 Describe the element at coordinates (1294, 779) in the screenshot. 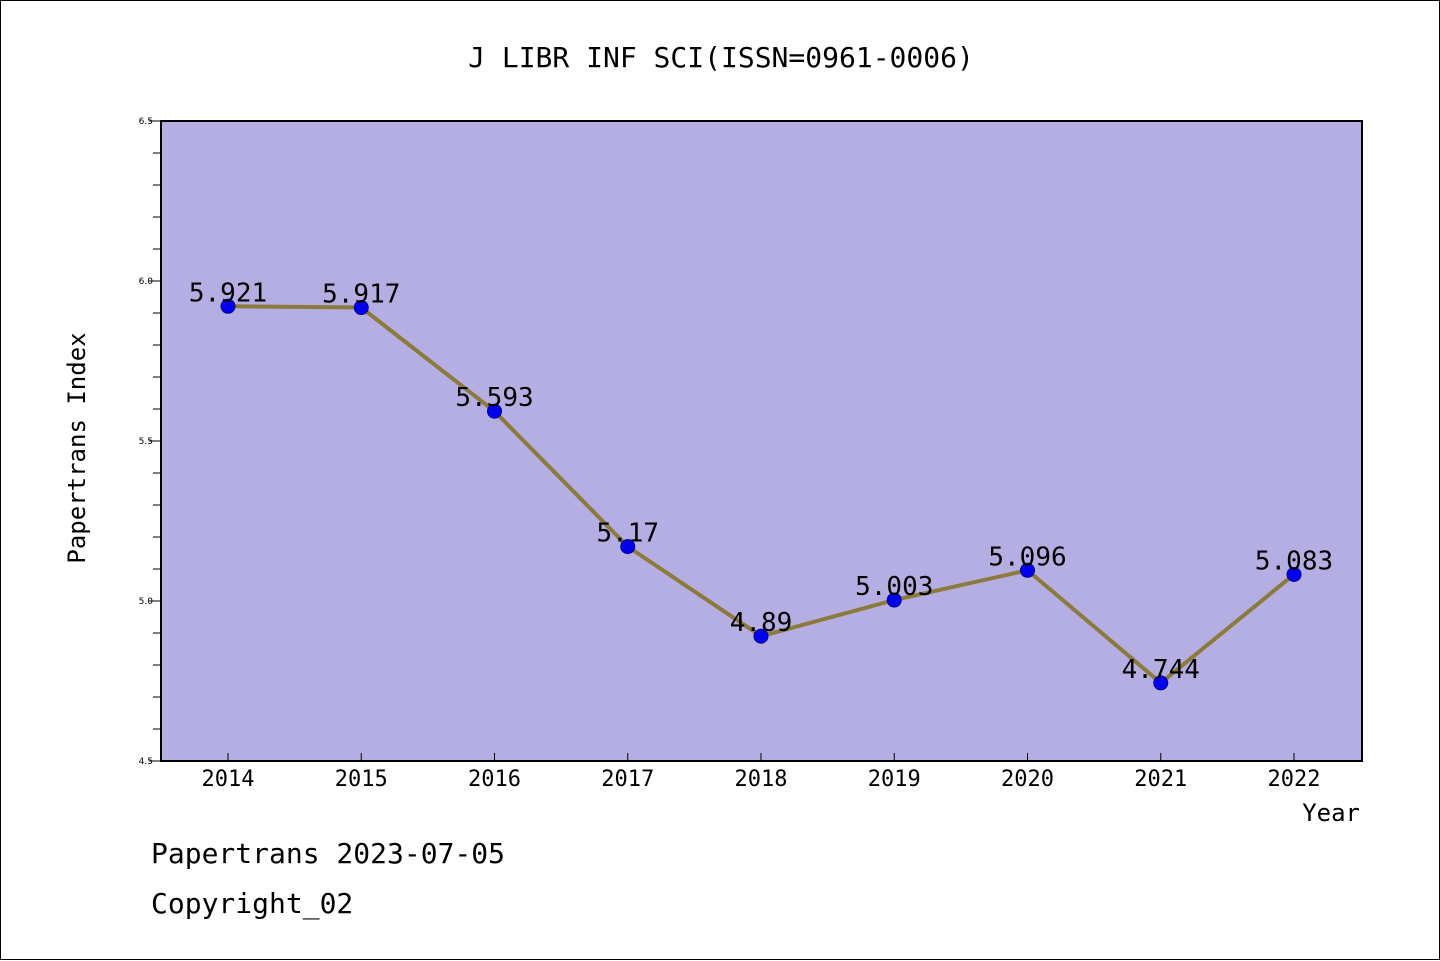

I see `x-tick-label: 2022` at that location.